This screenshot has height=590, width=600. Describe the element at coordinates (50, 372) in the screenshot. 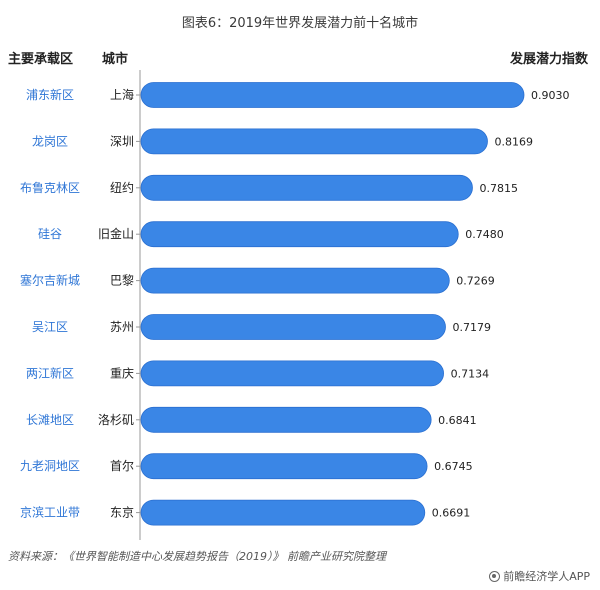

I see `zone-label: 两江新区` at that location.